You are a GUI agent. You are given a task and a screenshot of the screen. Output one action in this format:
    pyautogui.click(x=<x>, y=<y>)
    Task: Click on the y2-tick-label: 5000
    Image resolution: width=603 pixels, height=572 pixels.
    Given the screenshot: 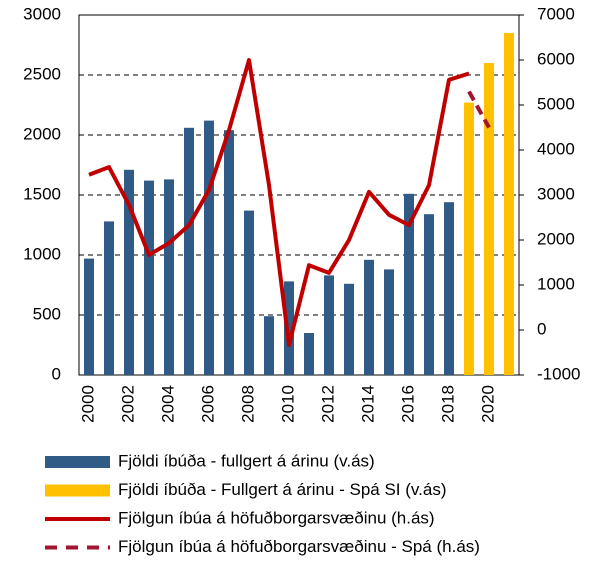 What is the action you would take?
    pyautogui.click(x=556, y=103)
    